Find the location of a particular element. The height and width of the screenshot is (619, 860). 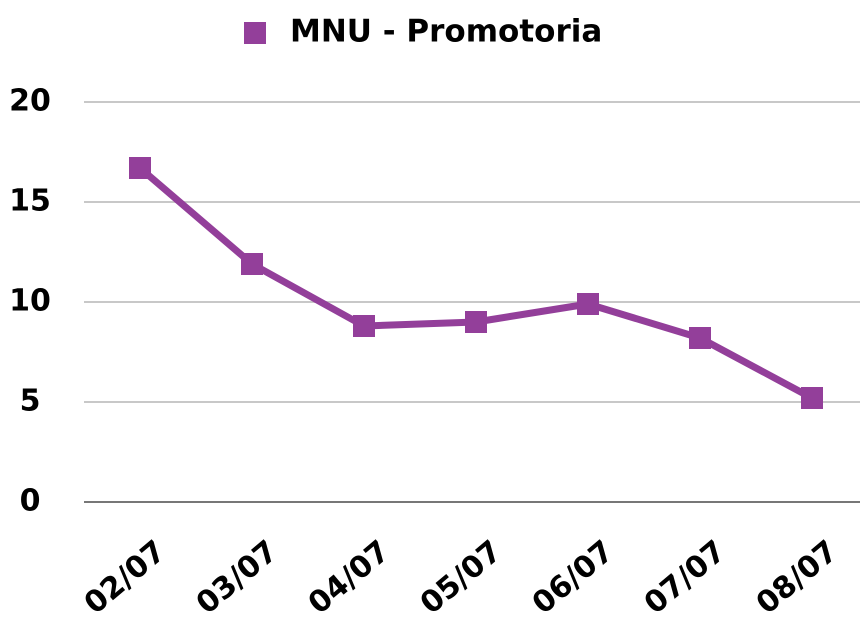

x-tick-label: 04/07 is located at coordinates (349, 576).